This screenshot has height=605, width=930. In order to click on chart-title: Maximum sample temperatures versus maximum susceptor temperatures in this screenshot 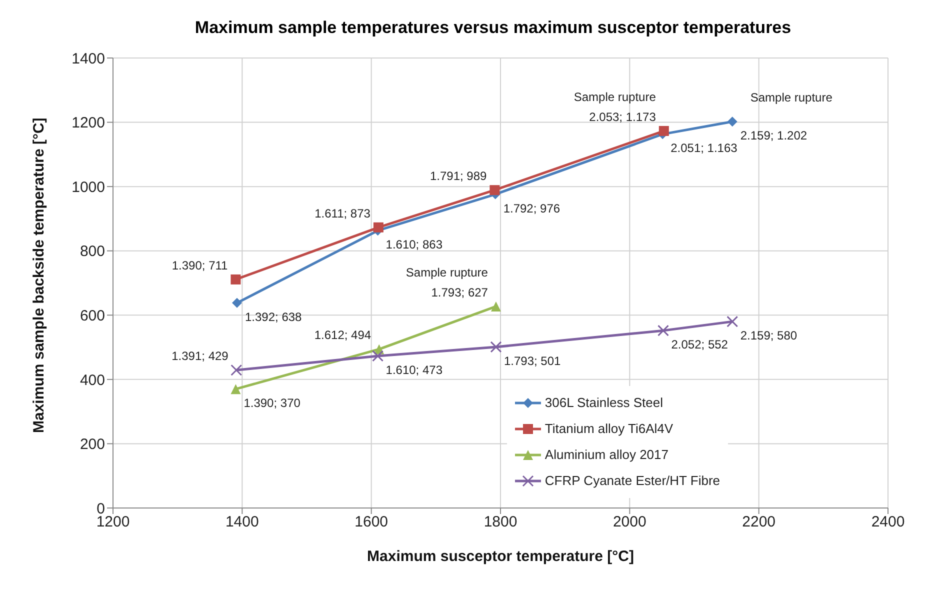, I will do `click(493, 28)`.